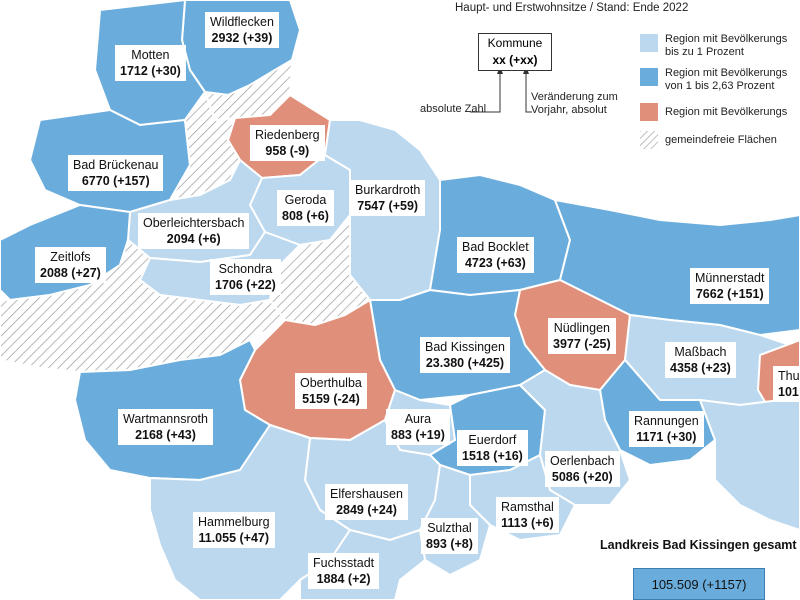 This screenshot has height=600, width=800. Describe the element at coordinates (515, 43) in the screenshot. I see `legend-key-name: Kommune` at that location.